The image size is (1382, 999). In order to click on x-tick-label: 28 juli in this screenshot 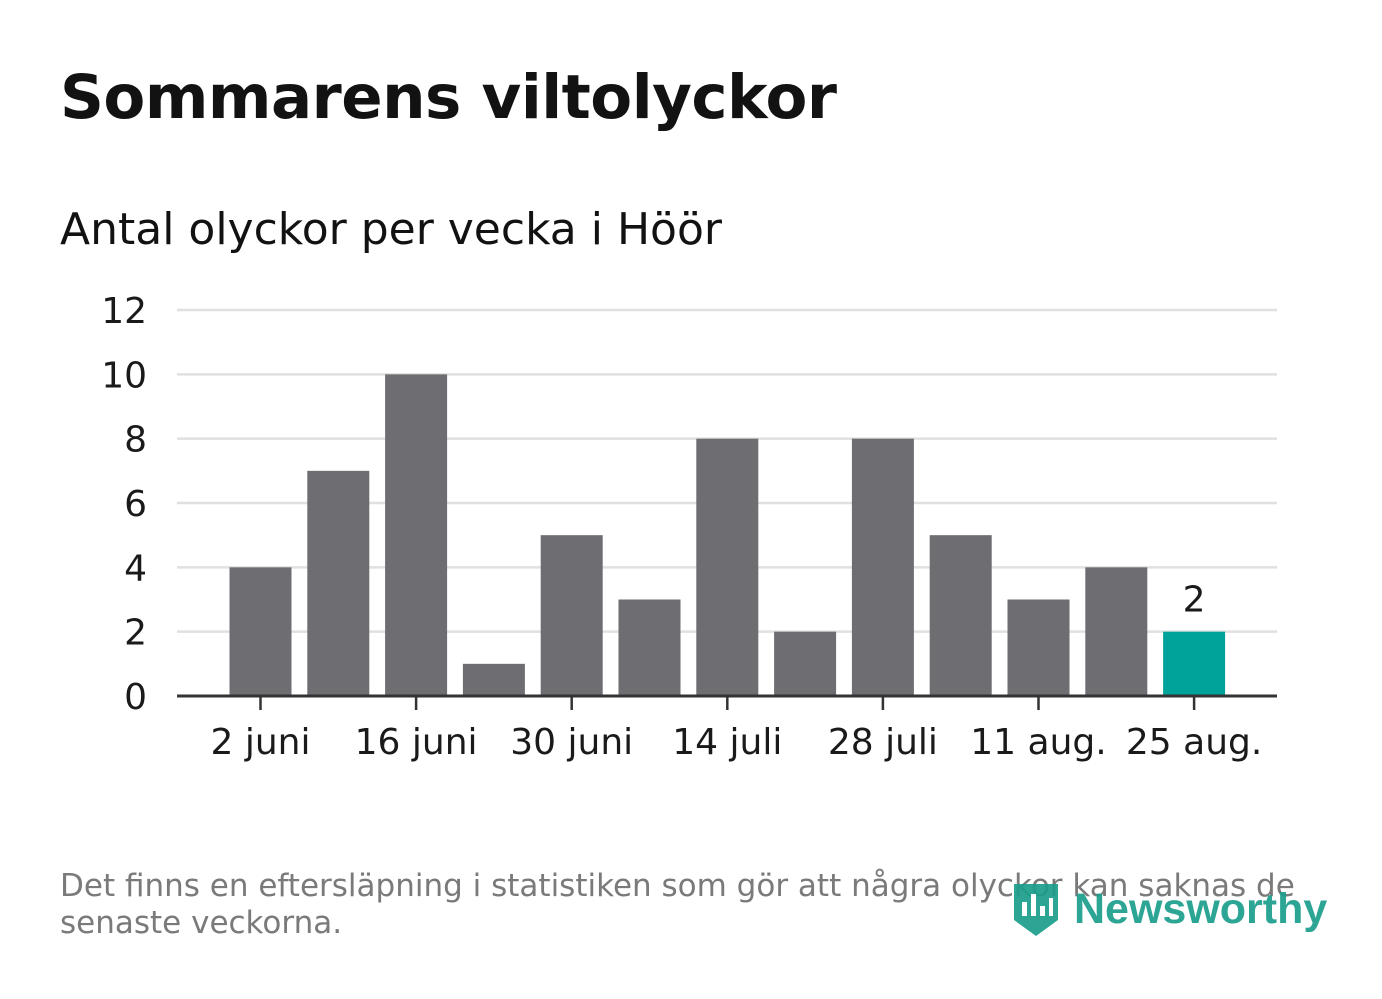, I will do `click(883, 742)`.